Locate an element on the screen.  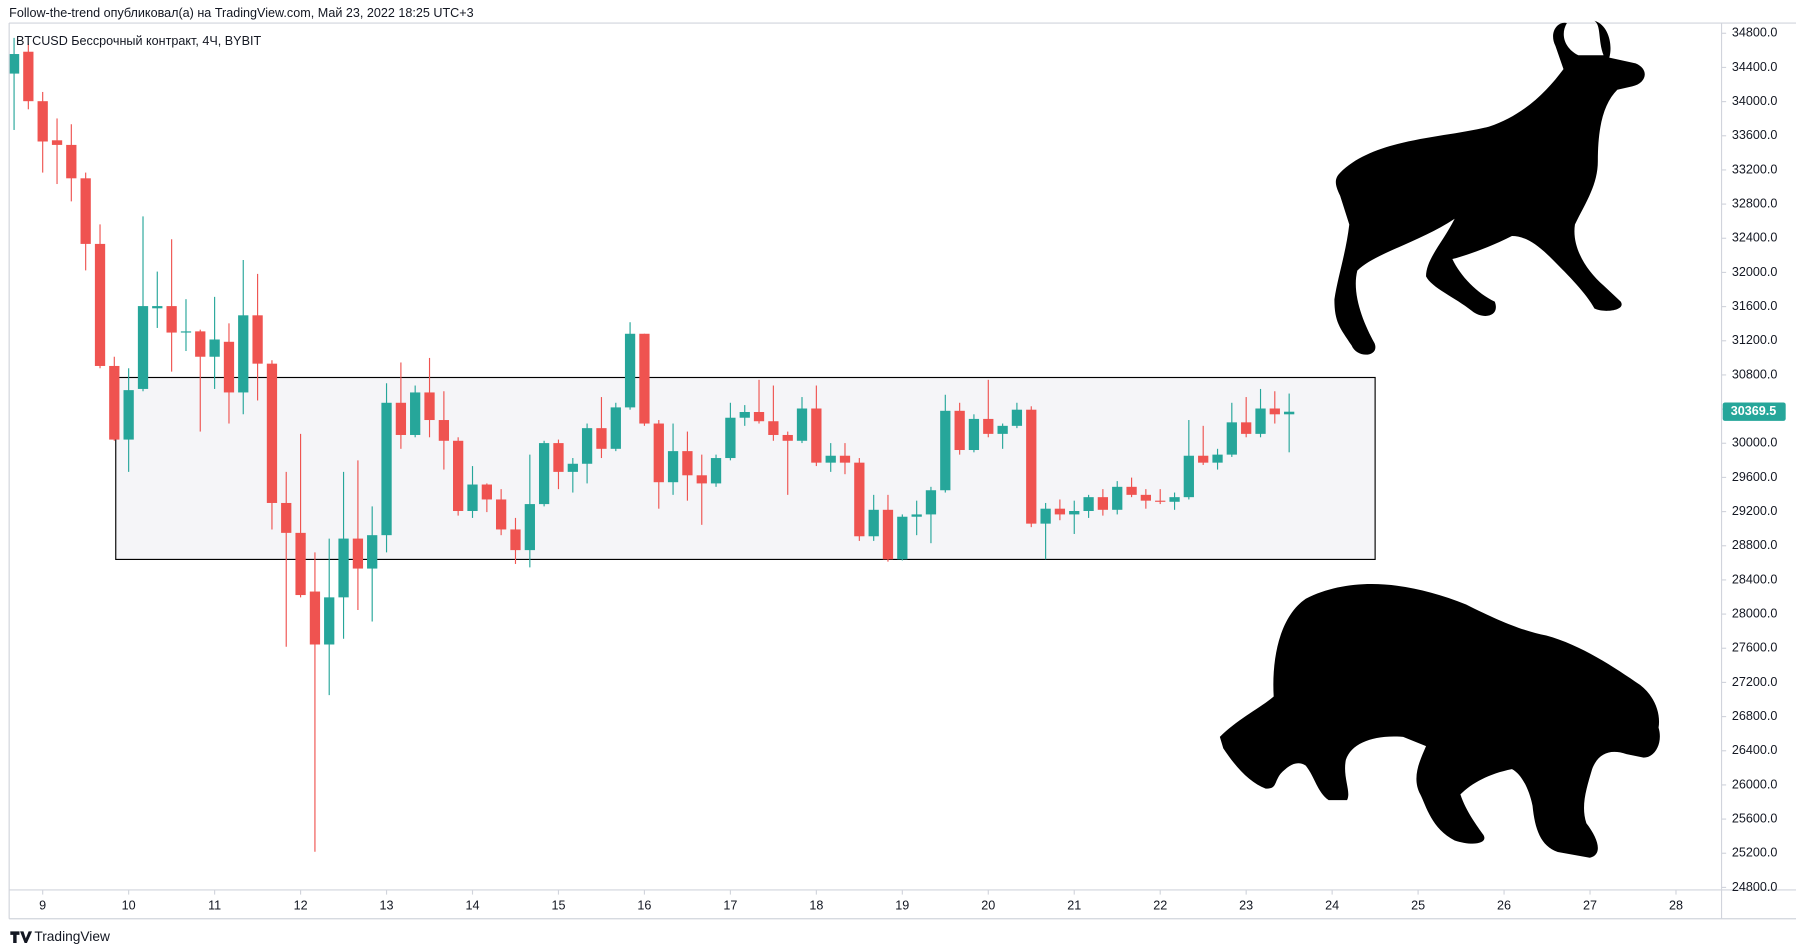
y-tick-label: 28800.0 is located at coordinates (1755, 545).